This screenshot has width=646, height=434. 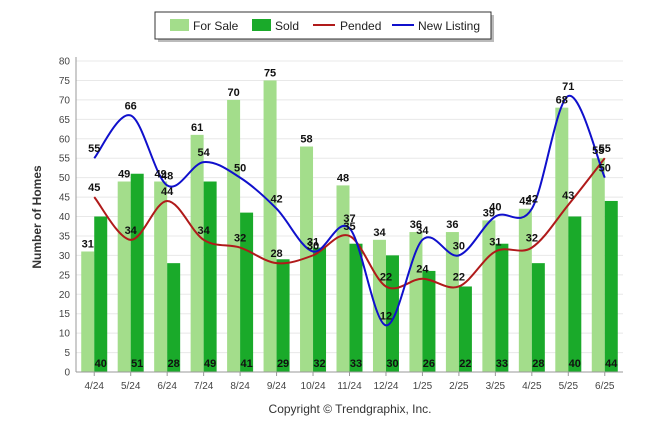 What do you see at coordinates (261, 25) in the screenshot?
I see `legend-swatch-sold` at bounding box center [261, 25].